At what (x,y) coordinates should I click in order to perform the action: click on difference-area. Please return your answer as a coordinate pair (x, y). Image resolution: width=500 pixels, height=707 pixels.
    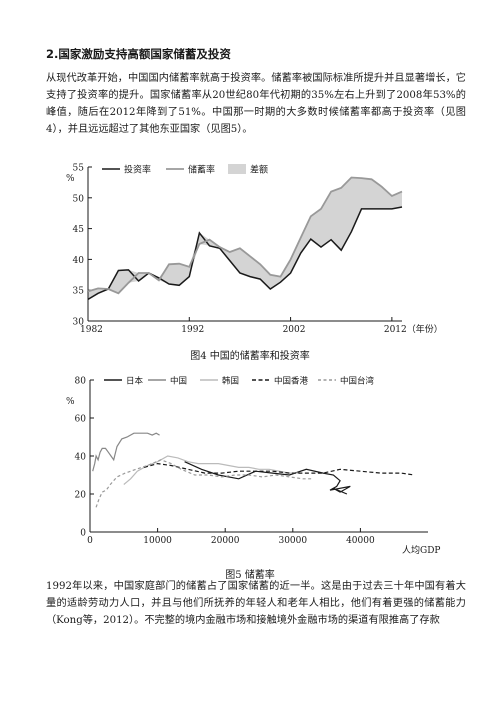
    Looking at the image, I should click on (245, 238).